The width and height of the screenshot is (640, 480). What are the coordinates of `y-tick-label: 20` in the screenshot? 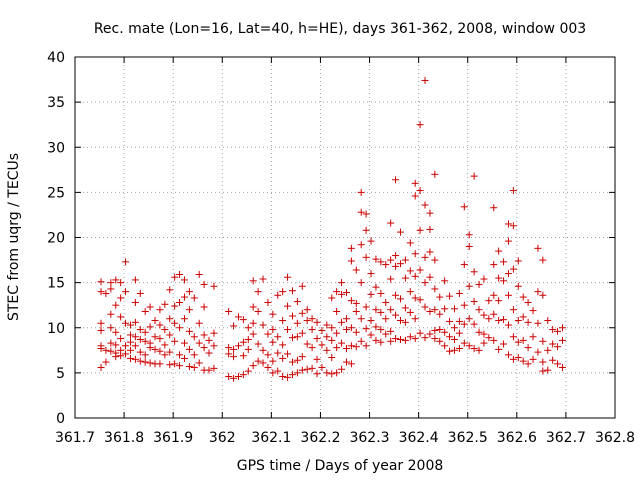 It's located at (56, 239).